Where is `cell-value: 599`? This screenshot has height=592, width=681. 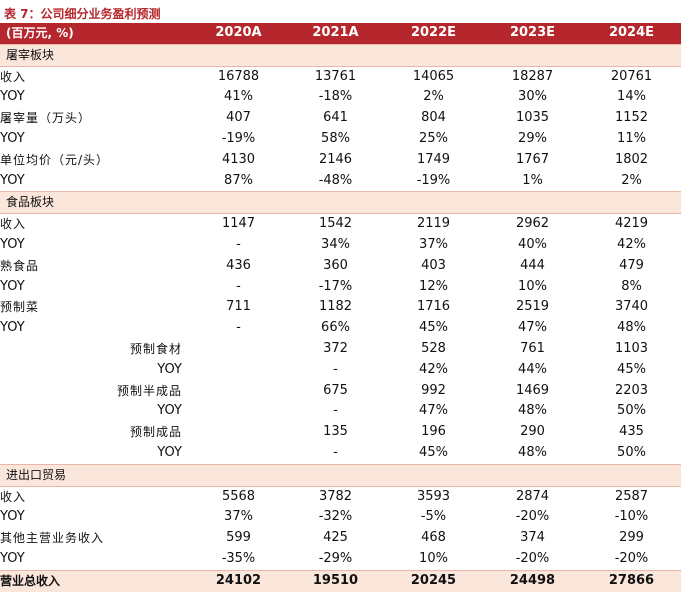
cell-value: 599 is located at coordinates (238, 538).